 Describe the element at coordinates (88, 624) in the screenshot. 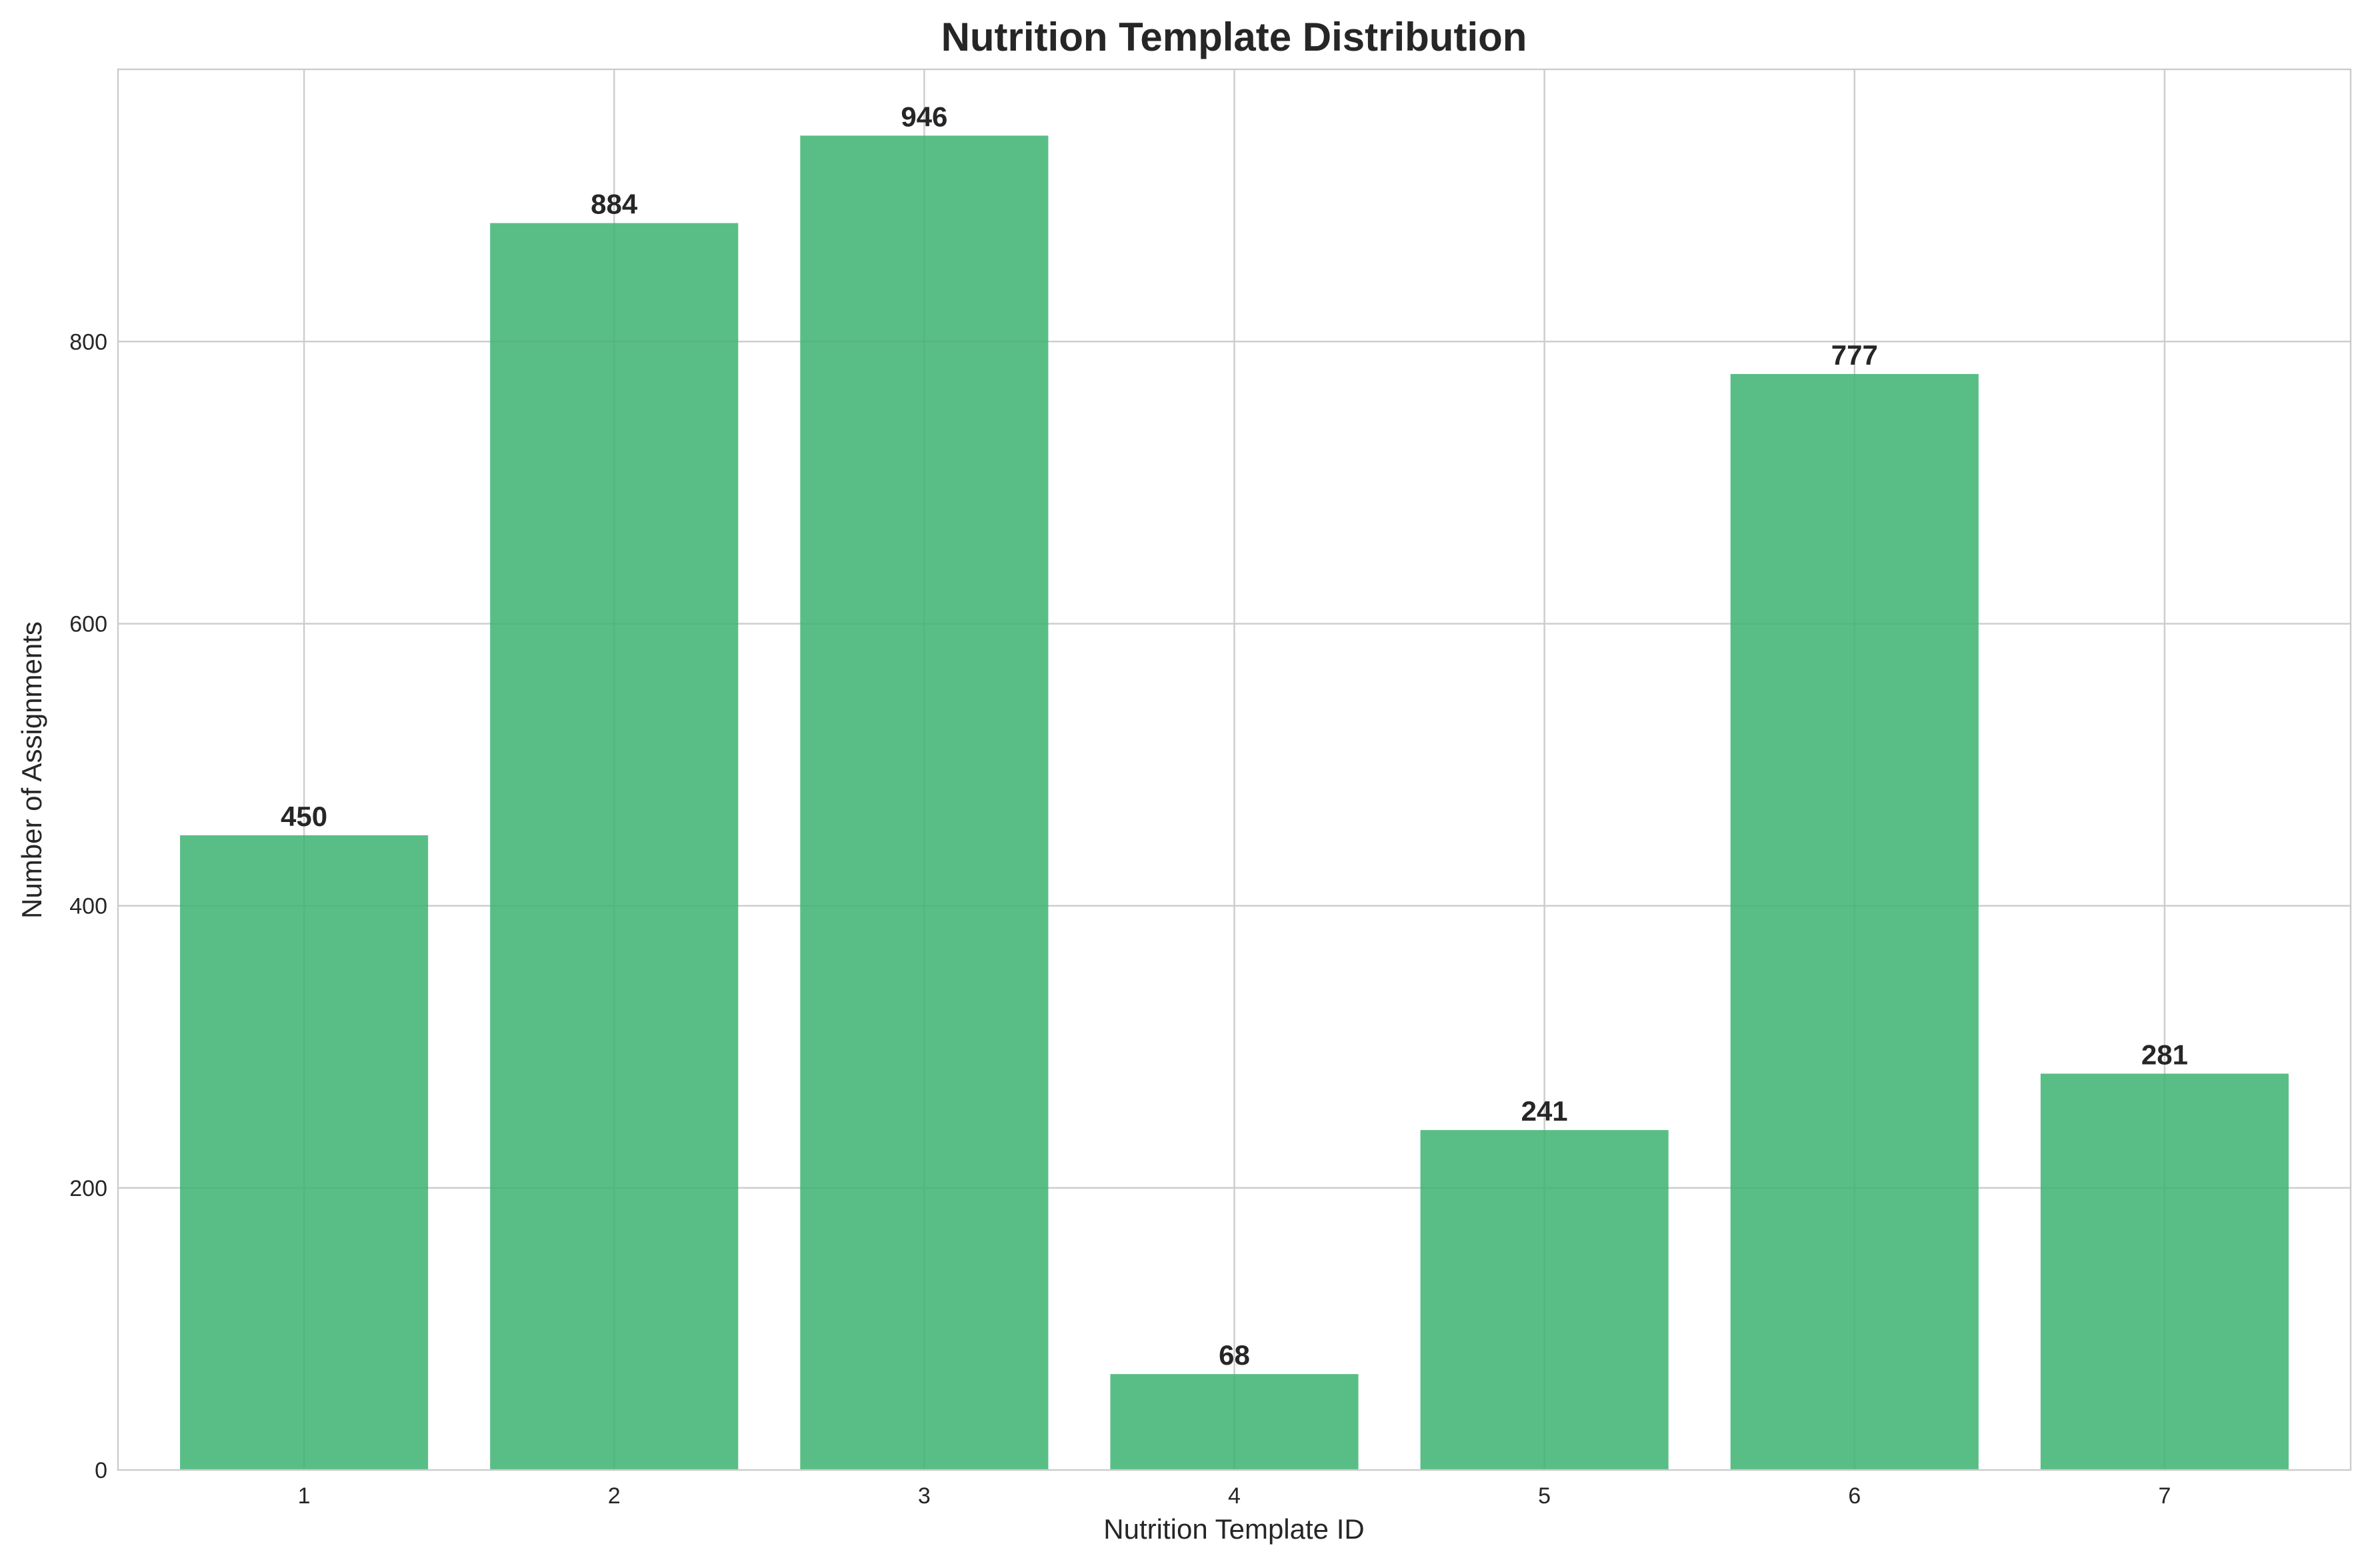

I see `y-tick-label: 600` at that location.